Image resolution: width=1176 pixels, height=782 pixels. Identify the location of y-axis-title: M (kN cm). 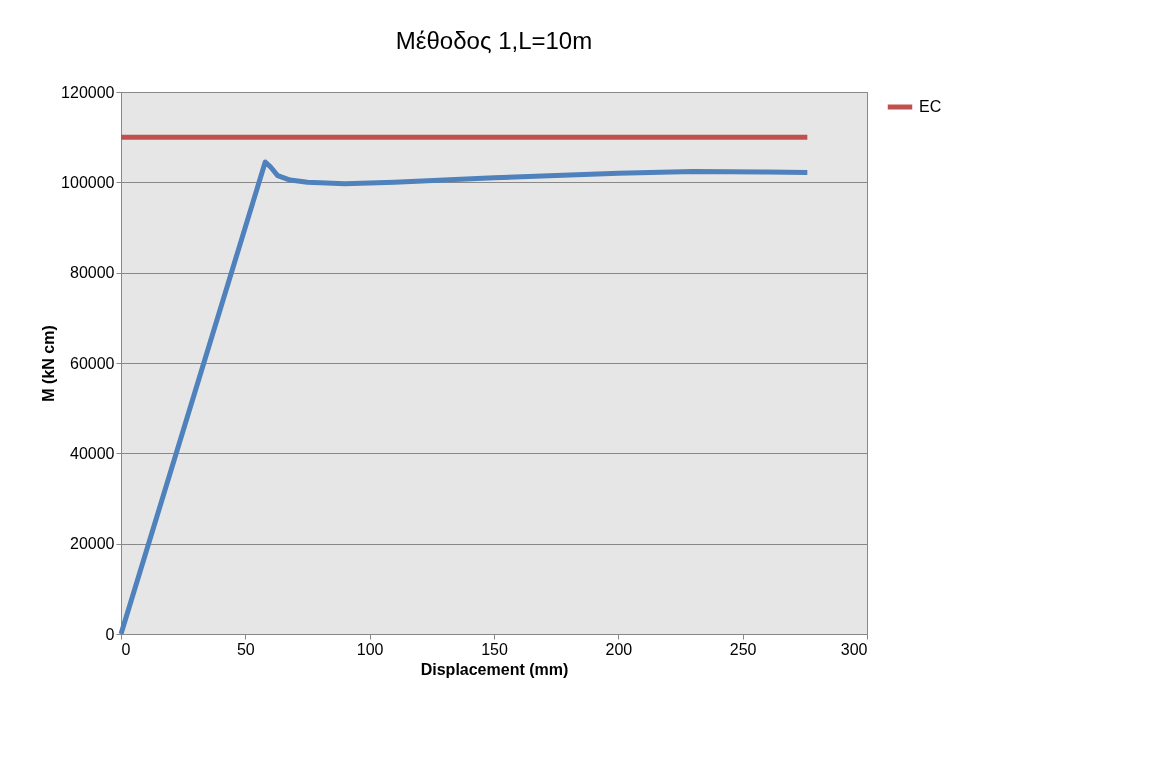
(49, 363).